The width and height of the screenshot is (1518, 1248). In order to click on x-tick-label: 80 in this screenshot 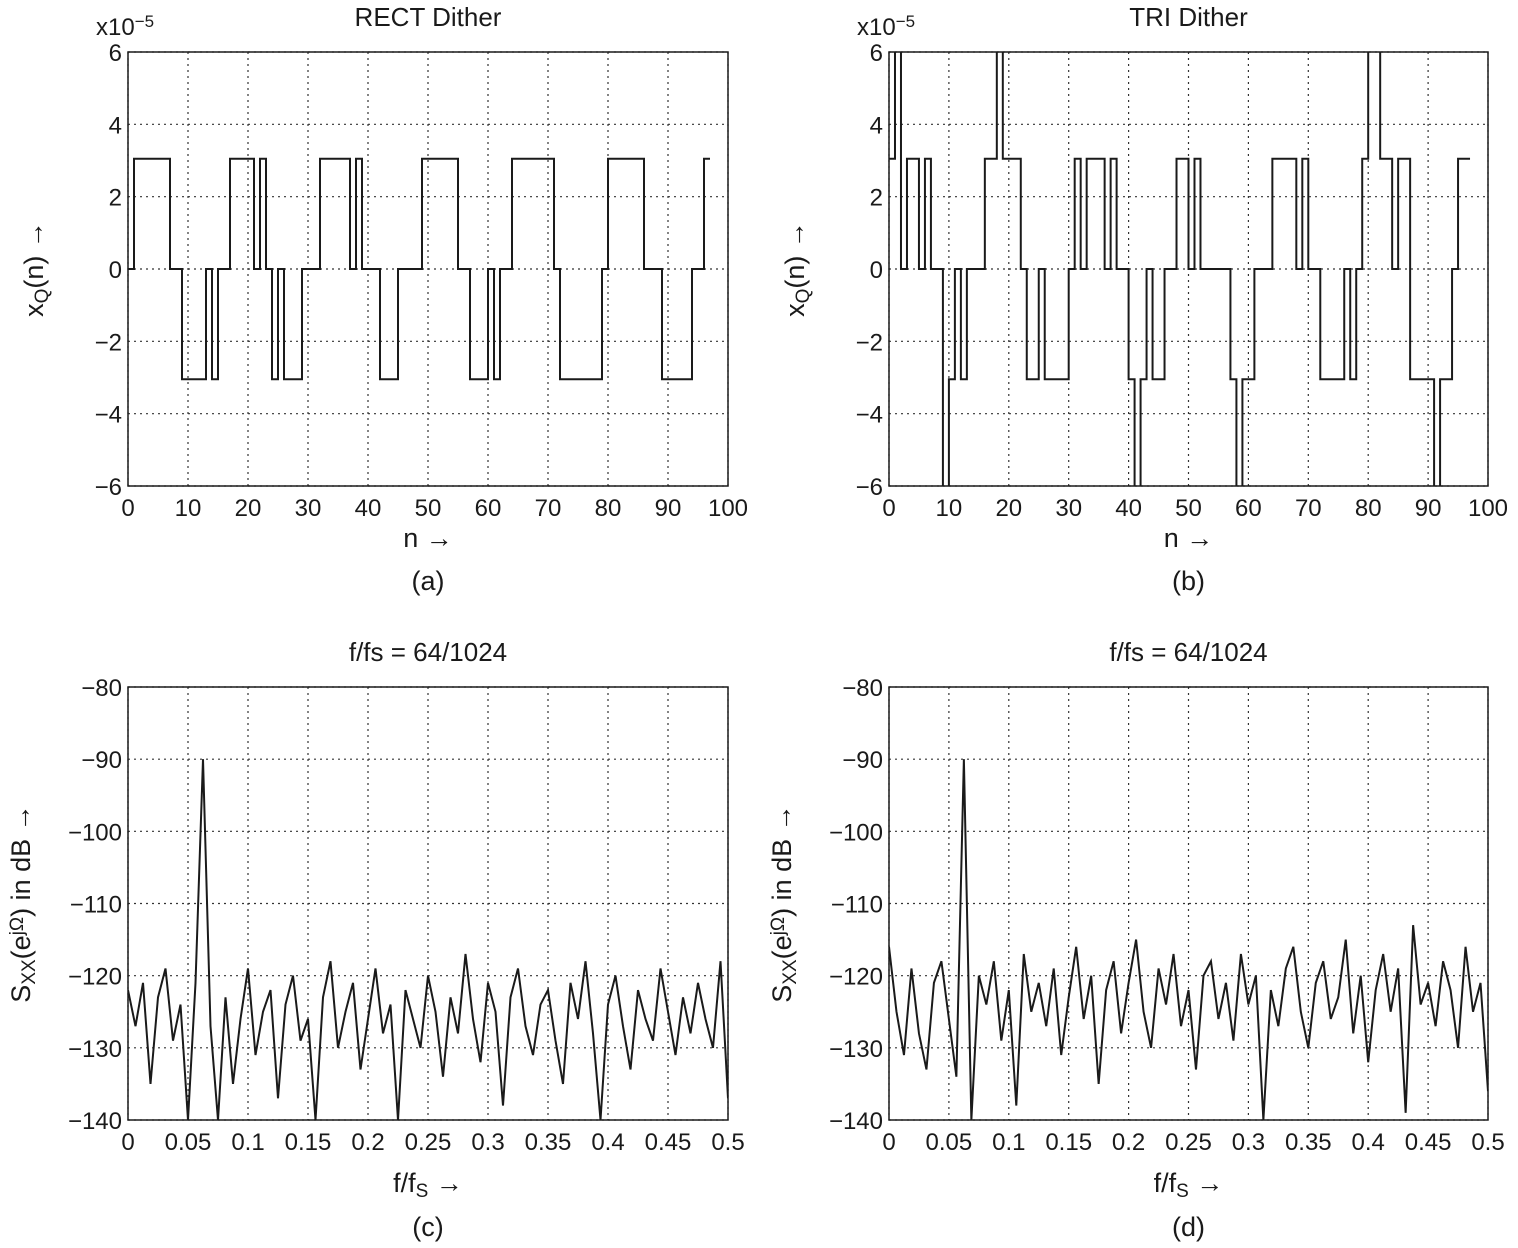, I will do `click(1368, 508)`.